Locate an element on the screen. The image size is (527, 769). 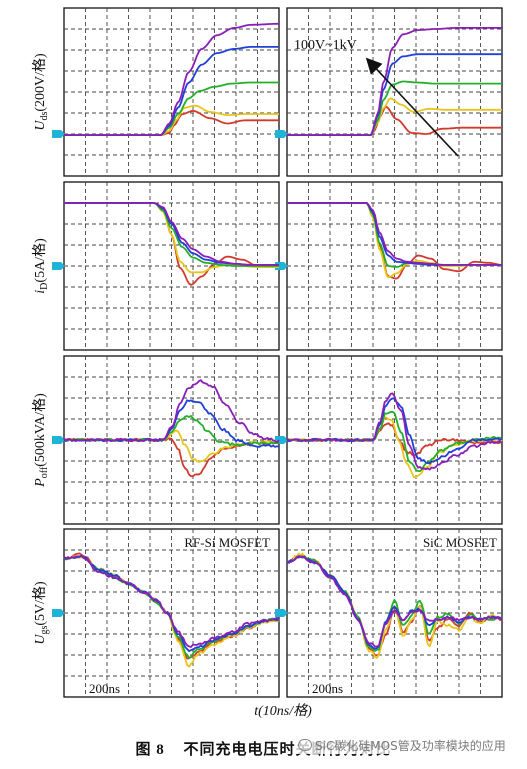
scale-bar-left: 200ns is located at coordinates (104, 688).